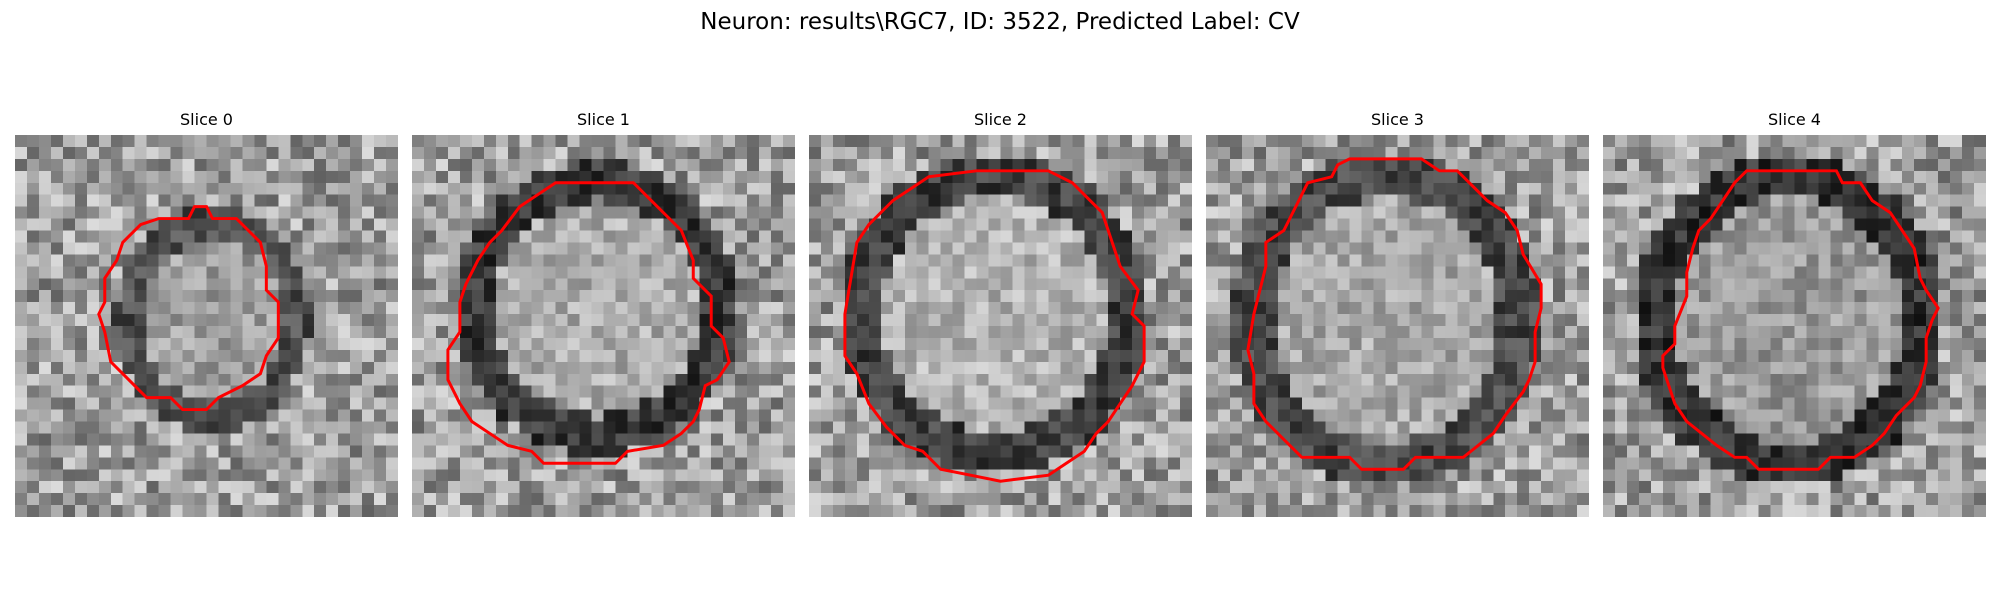 This screenshot has width=2000, height=600. Describe the element at coordinates (603, 119) in the screenshot. I see `slice-title: Slice 1` at that location.